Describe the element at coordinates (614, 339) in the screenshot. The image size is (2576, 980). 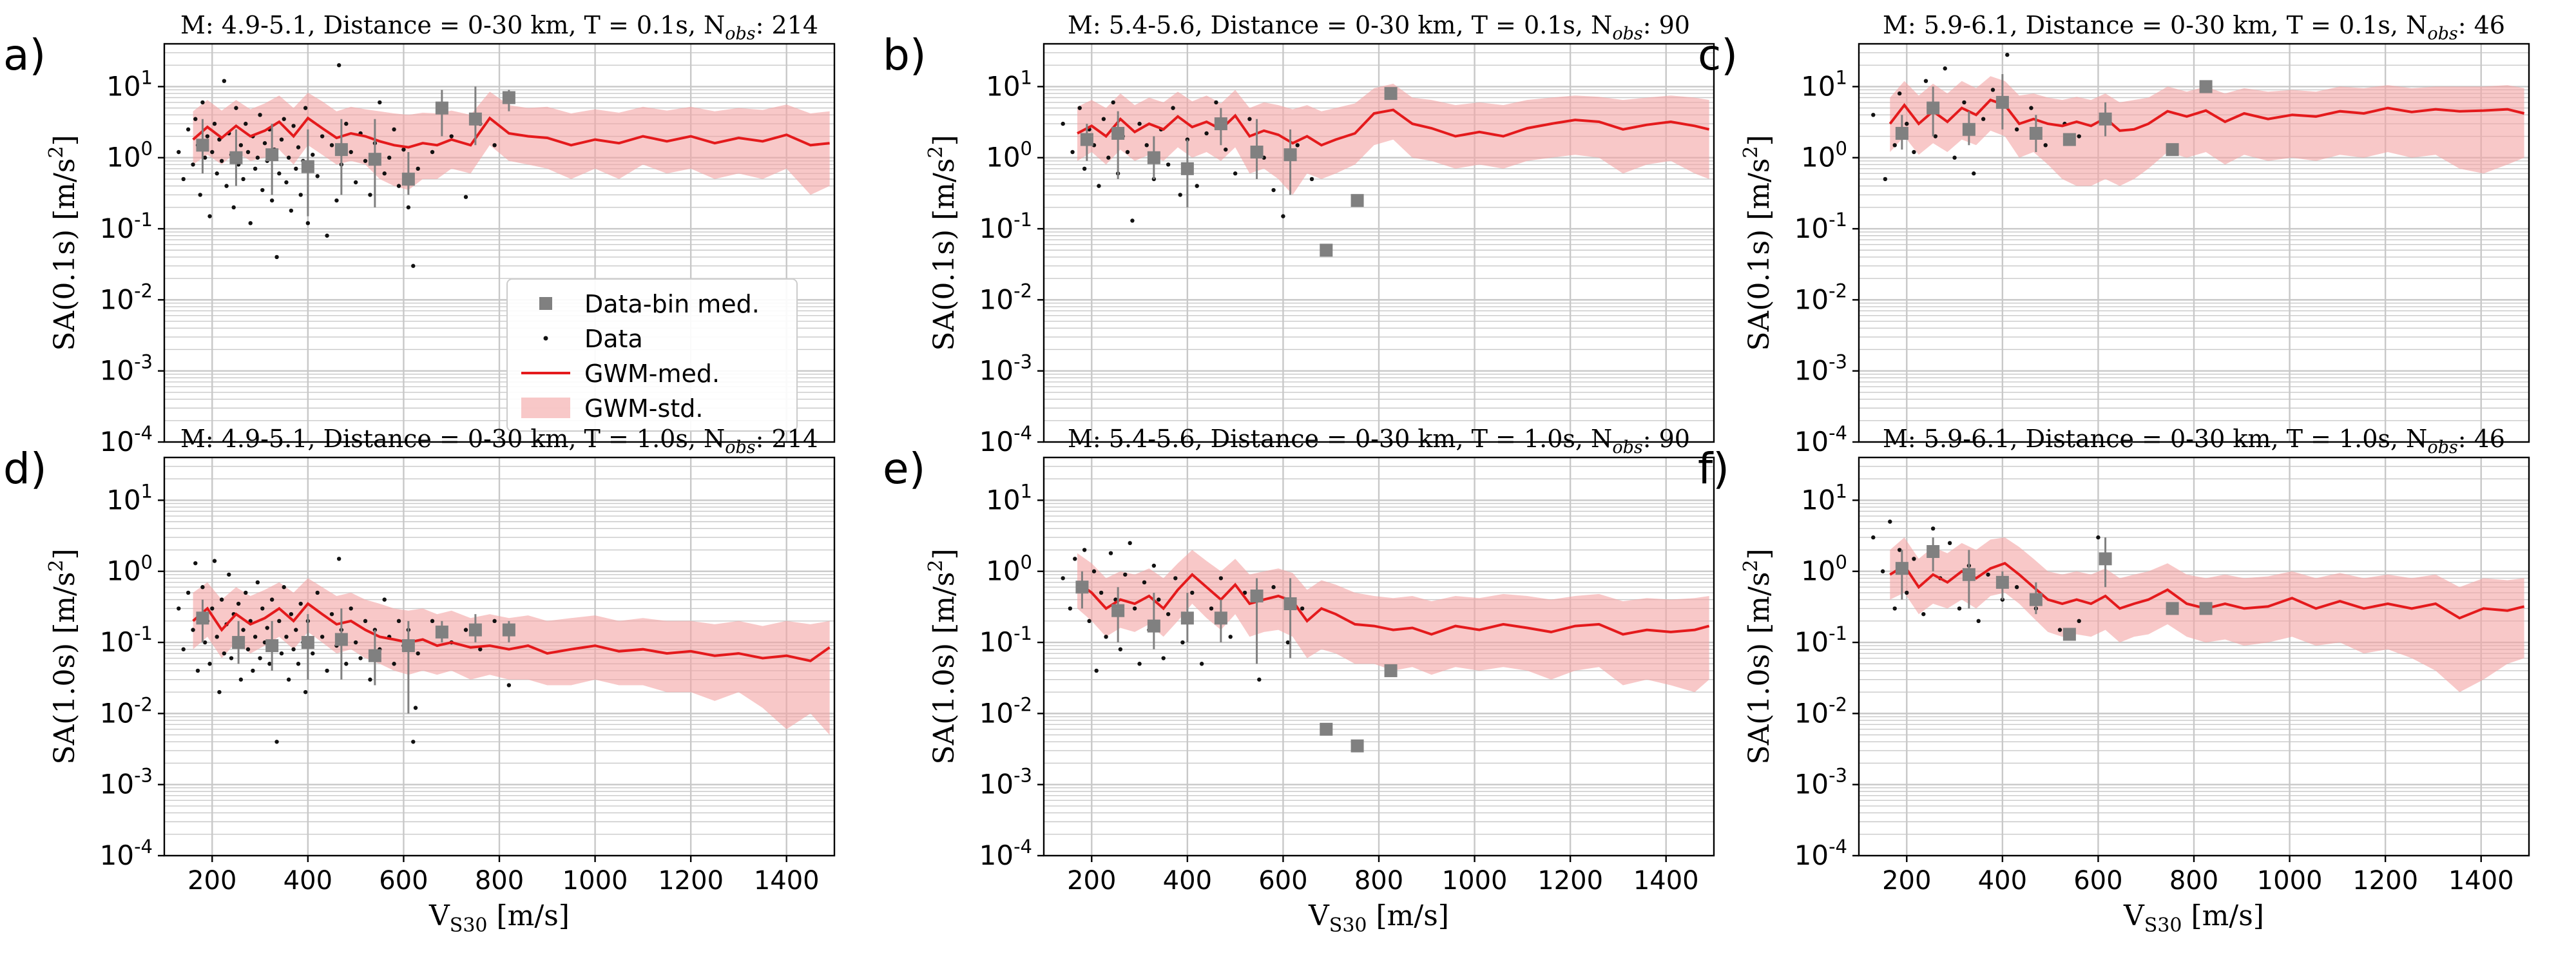
I see `legend-label-data: Data` at that location.